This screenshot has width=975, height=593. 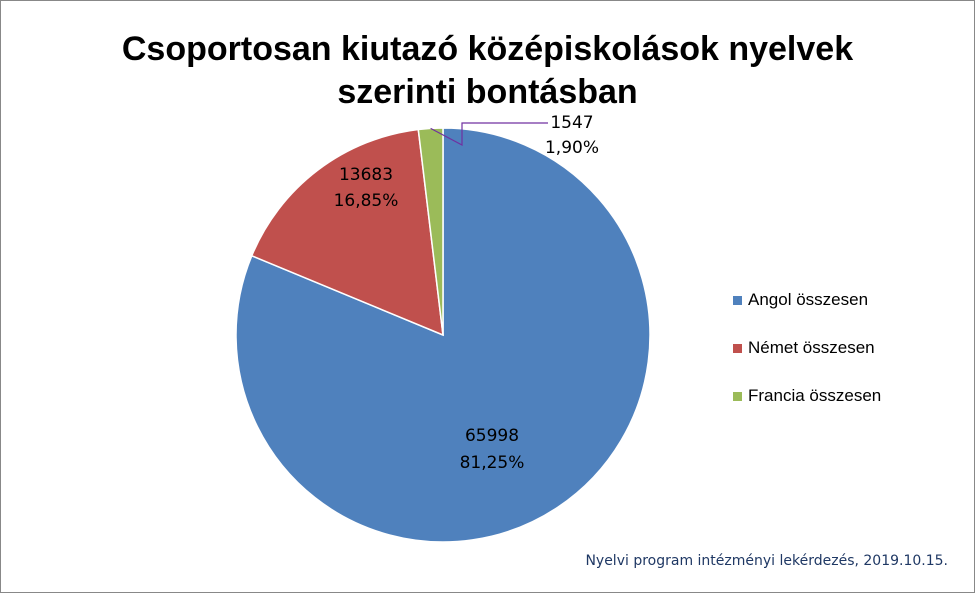 What do you see at coordinates (737, 348) in the screenshot?
I see `legend-swatch-nemet` at bounding box center [737, 348].